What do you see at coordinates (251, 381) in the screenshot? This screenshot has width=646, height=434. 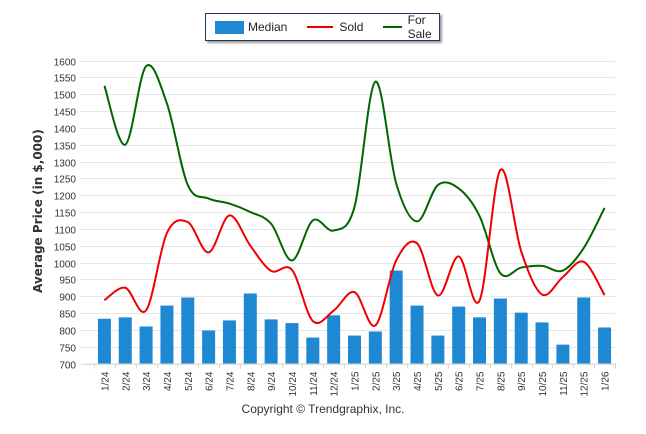 I see `x-tick-label: 8/24` at bounding box center [251, 381].